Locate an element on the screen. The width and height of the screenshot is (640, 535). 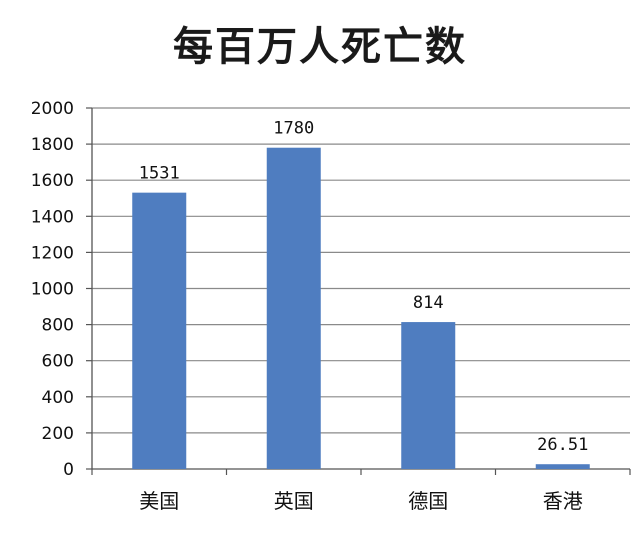
x-tick-label: 德国 is located at coordinates (428, 501).